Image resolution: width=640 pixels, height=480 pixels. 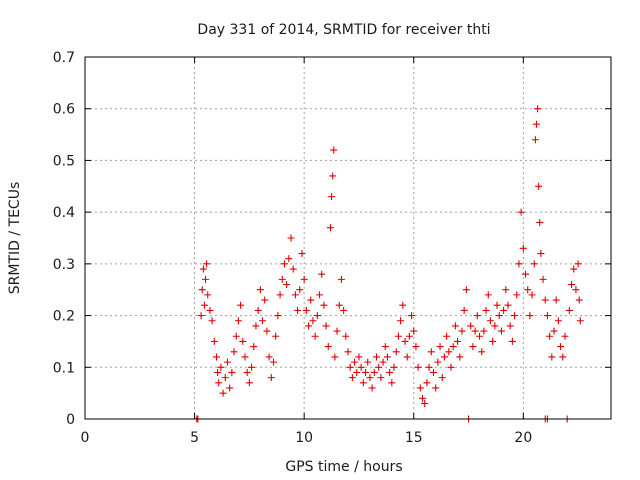 I want to click on x-tick-label: 5, so click(x=194, y=438).